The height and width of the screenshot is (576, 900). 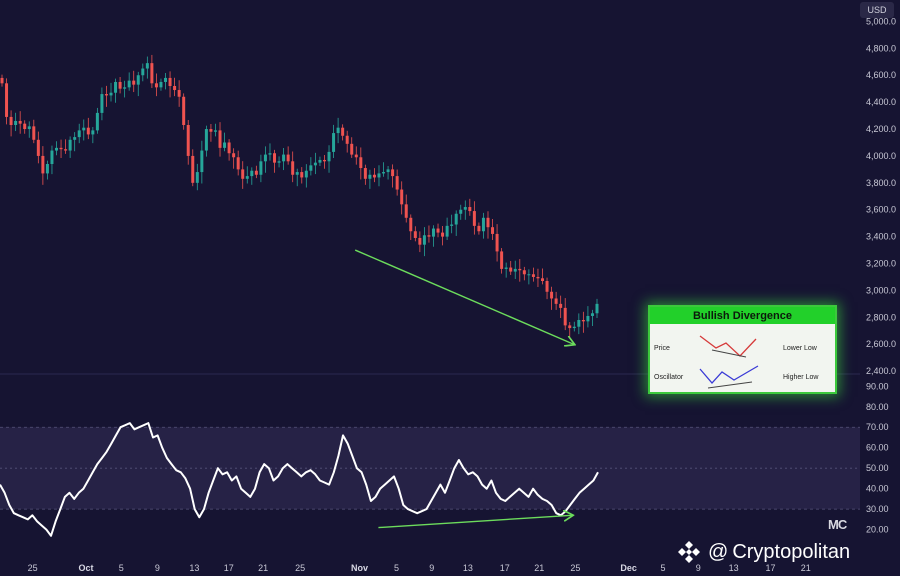 I want to click on x-tick-label: 9, so click(x=157, y=568).